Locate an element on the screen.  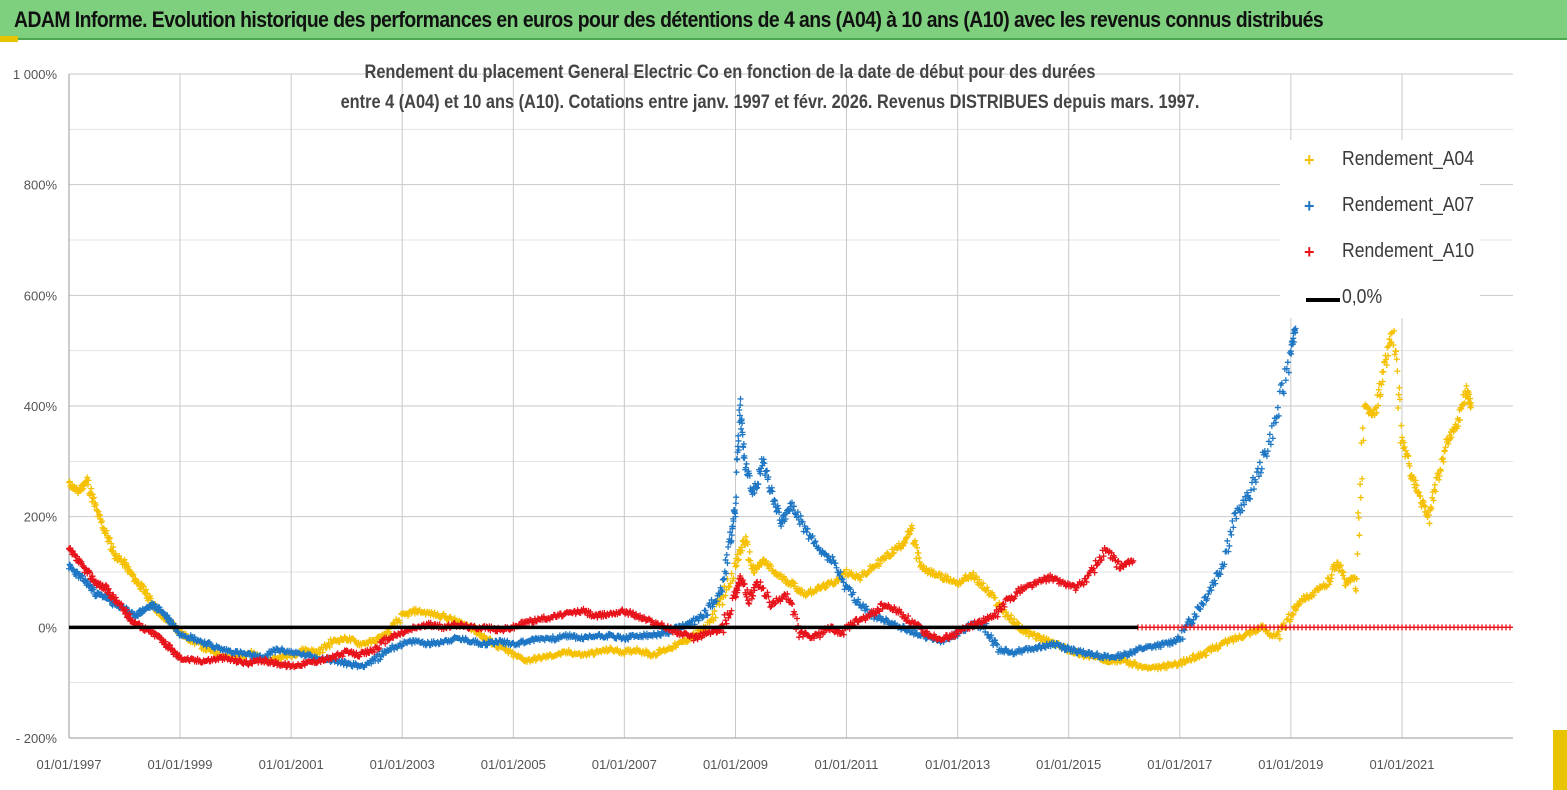
legend-label: Rendement_A10 is located at coordinates (1408, 251).